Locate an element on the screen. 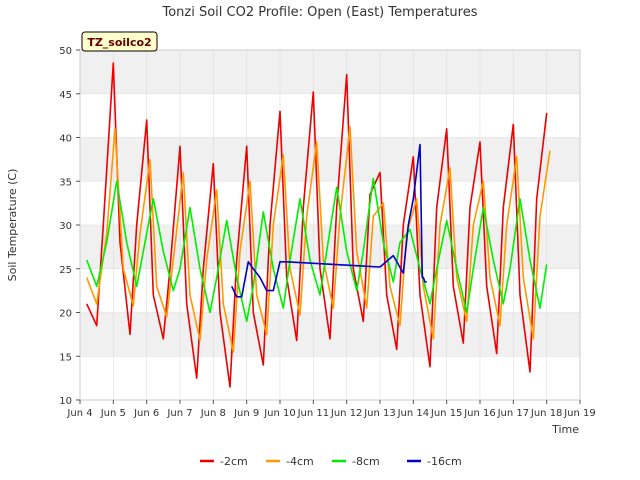  y-tick-label: 30 is located at coordinates (65, 226).